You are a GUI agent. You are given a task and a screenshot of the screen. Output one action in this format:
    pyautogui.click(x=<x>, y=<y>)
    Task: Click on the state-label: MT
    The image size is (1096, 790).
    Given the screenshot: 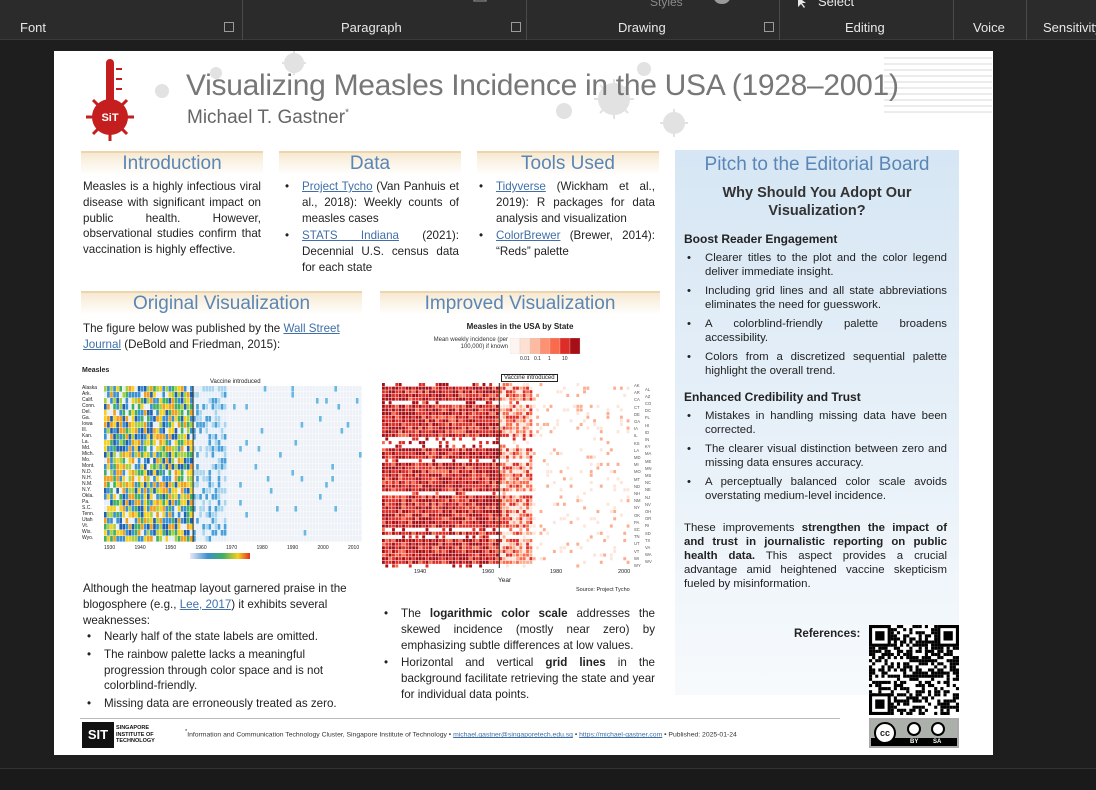 What is the action you would take?
    pyautogui.click(x=637, y=479)
    